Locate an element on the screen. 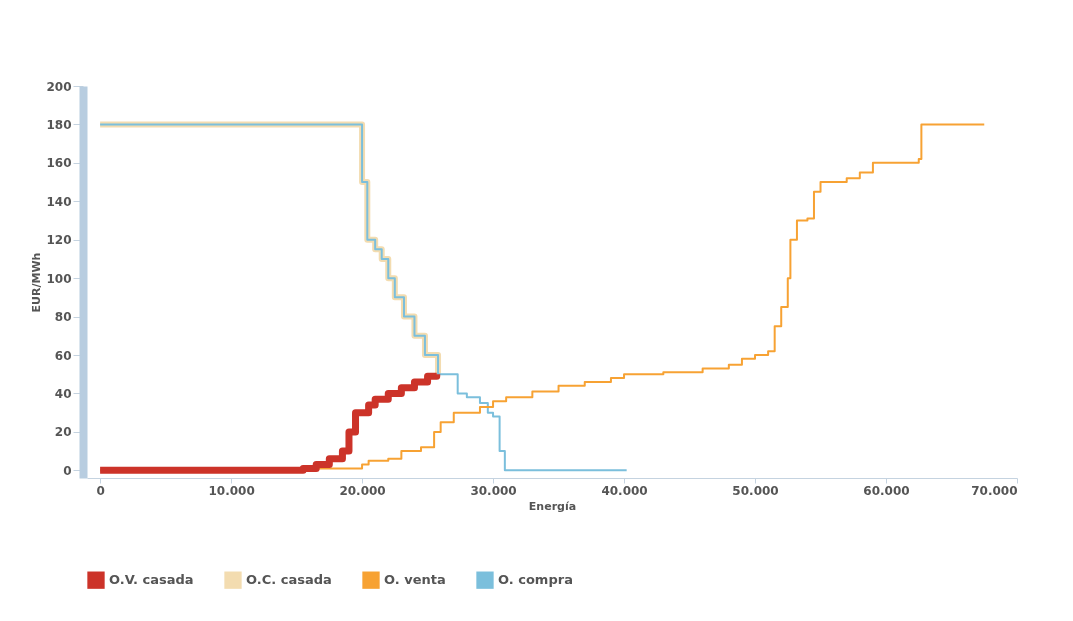 Image resolution: width=1073 pixels, height=621 pixels. x-tick-label: 30.000 is located at coordinates (493, 490).